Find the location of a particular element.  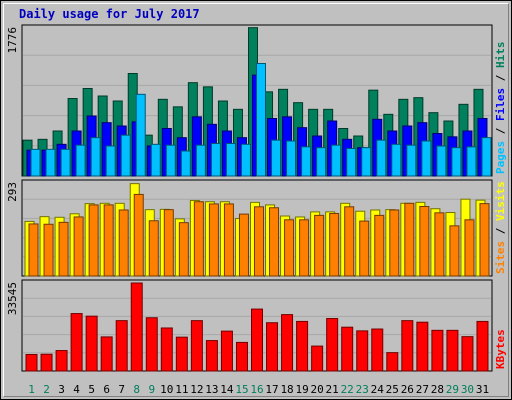

x-tick-label-day-30: 30 is located at coordinates (467, 389).